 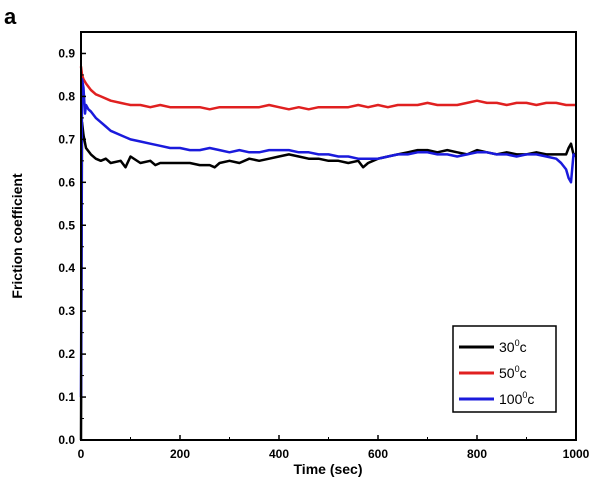 I want to click on x-axis-title: Time (sec), so click(x=328, y=469).